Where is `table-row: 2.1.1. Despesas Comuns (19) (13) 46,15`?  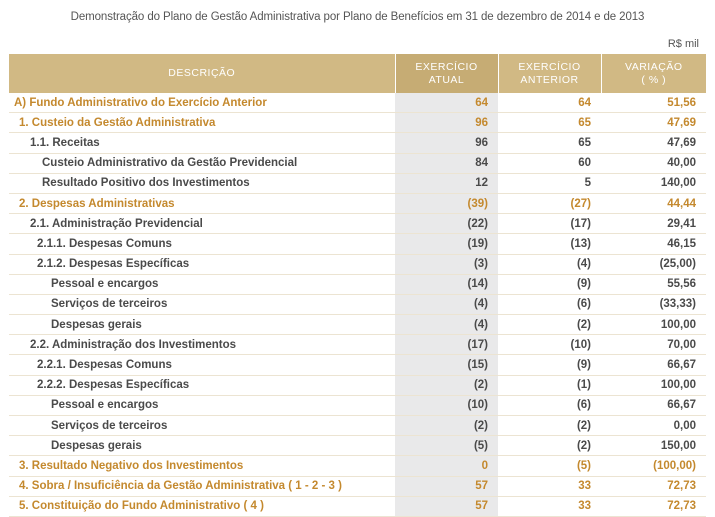 table-row: 2.1.1. Despesas Comuns (19) (13) 46,15 is located at coordinates (357, 244).